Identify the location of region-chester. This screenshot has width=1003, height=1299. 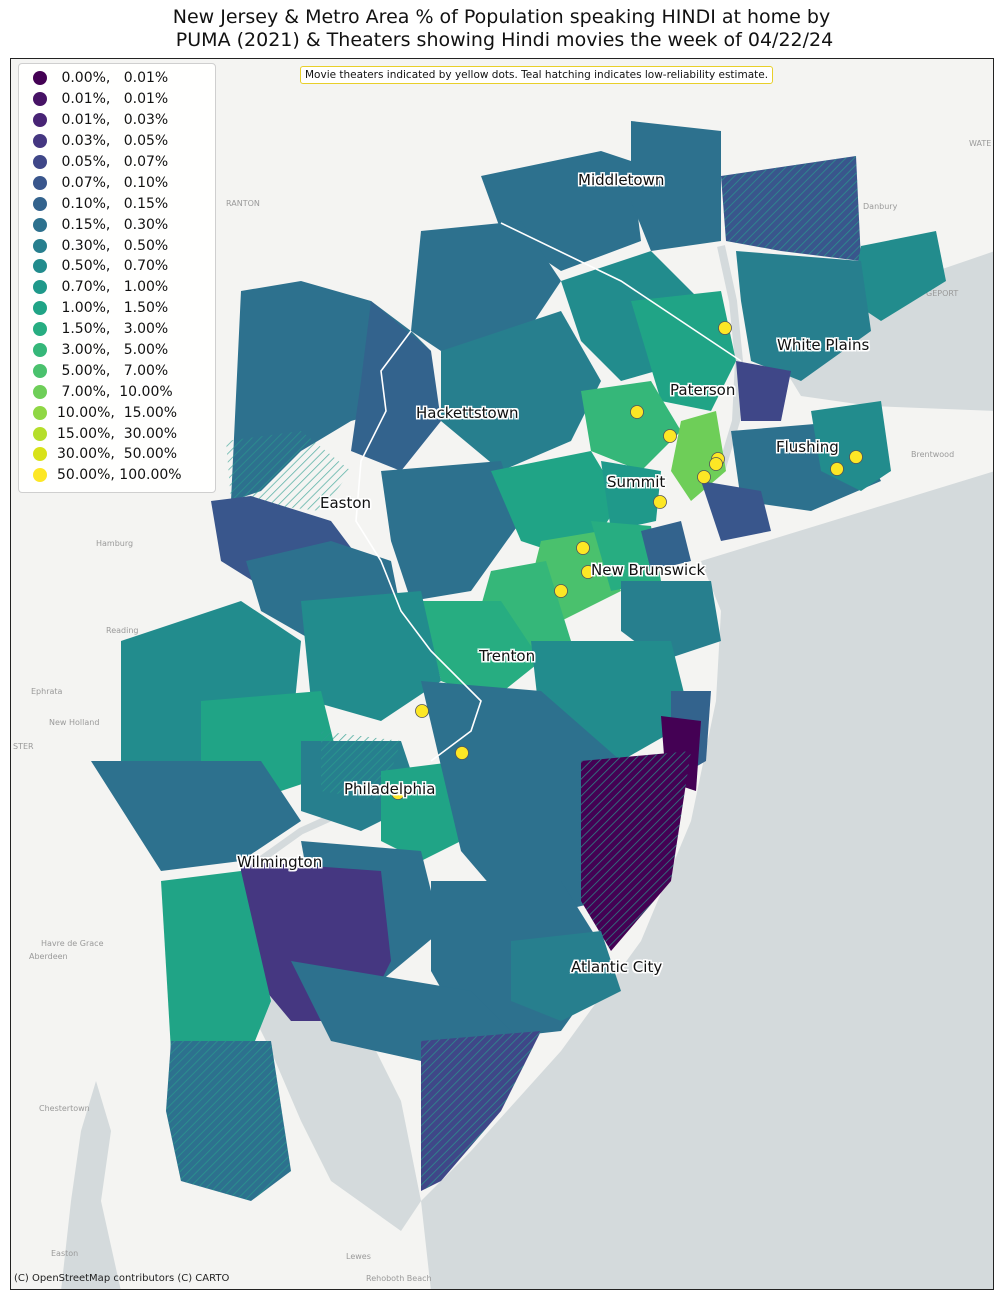
(196, 816).